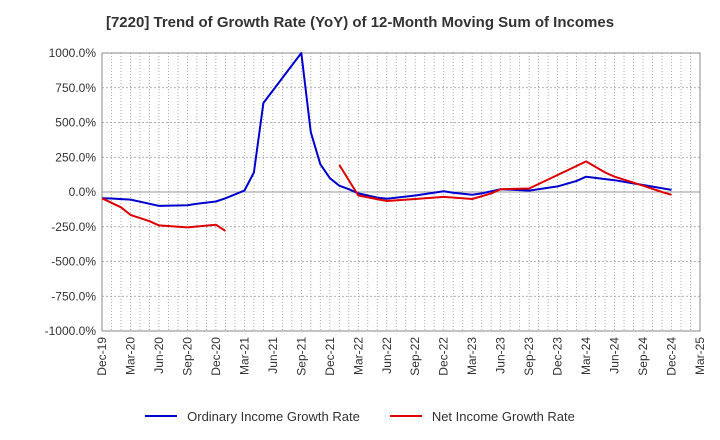 Image resolution: width=720 pixels, height=440 pixels. What do you see at coordinates (216, 356) in the screenshot?
I see `x-tick-label: Dec-20` at bounding box center [216, 356].